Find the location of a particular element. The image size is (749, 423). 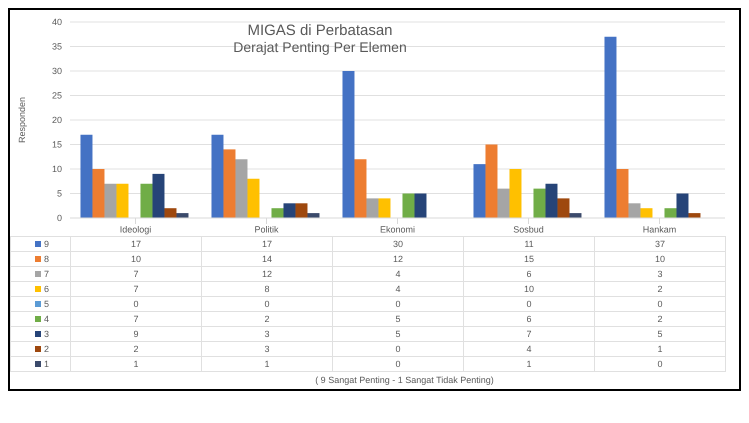

x-tick-label: Politik is located at coordinates (266, 229).